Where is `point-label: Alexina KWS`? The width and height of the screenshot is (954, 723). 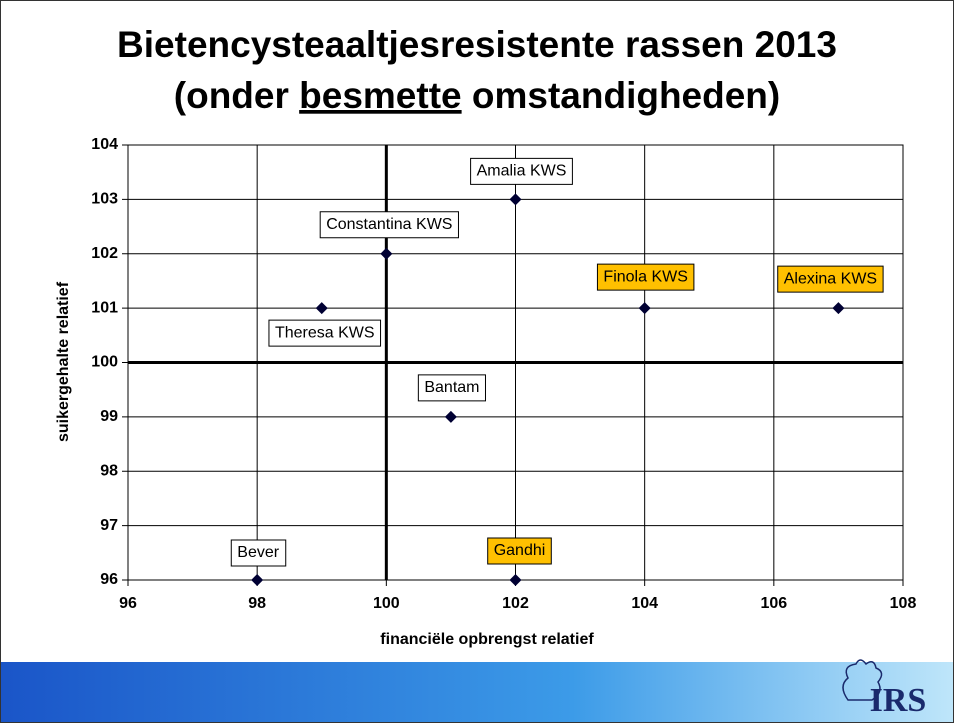
point-label: Alexina KWS is located at coordinates (830, 278).